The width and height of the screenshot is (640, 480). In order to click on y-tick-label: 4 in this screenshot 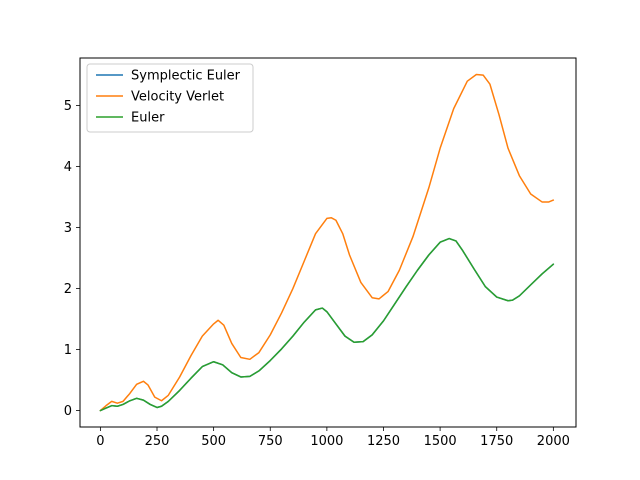, I will do `click(68, 167)`.